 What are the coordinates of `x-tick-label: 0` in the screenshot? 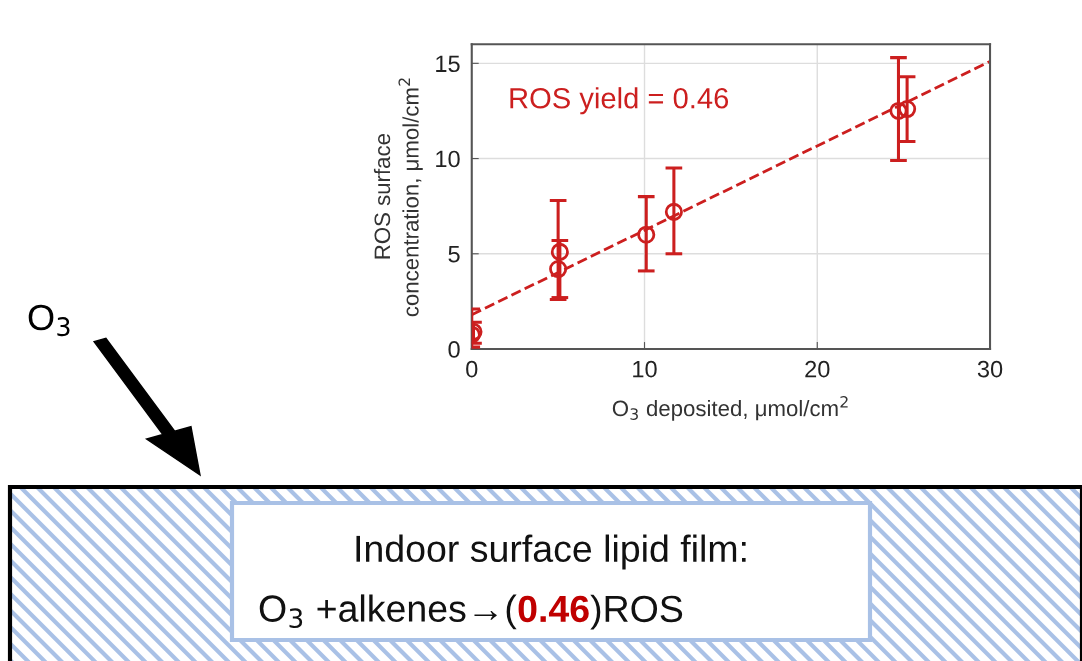 It's located at (472, 369).